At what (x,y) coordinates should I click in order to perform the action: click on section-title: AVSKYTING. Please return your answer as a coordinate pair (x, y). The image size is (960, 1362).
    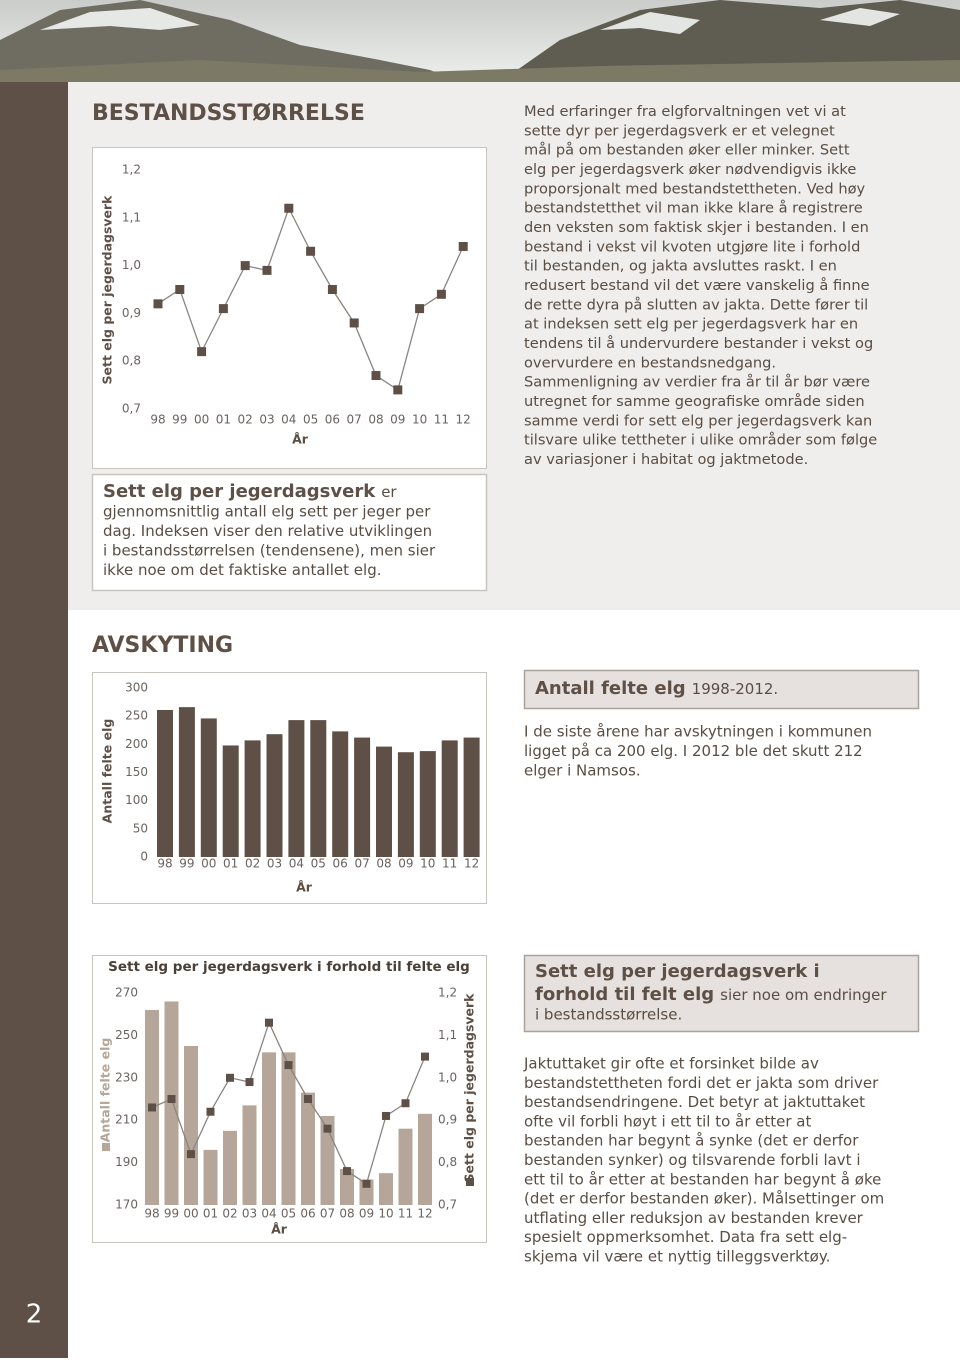
    Looking at the image, I should click on (162, 645).